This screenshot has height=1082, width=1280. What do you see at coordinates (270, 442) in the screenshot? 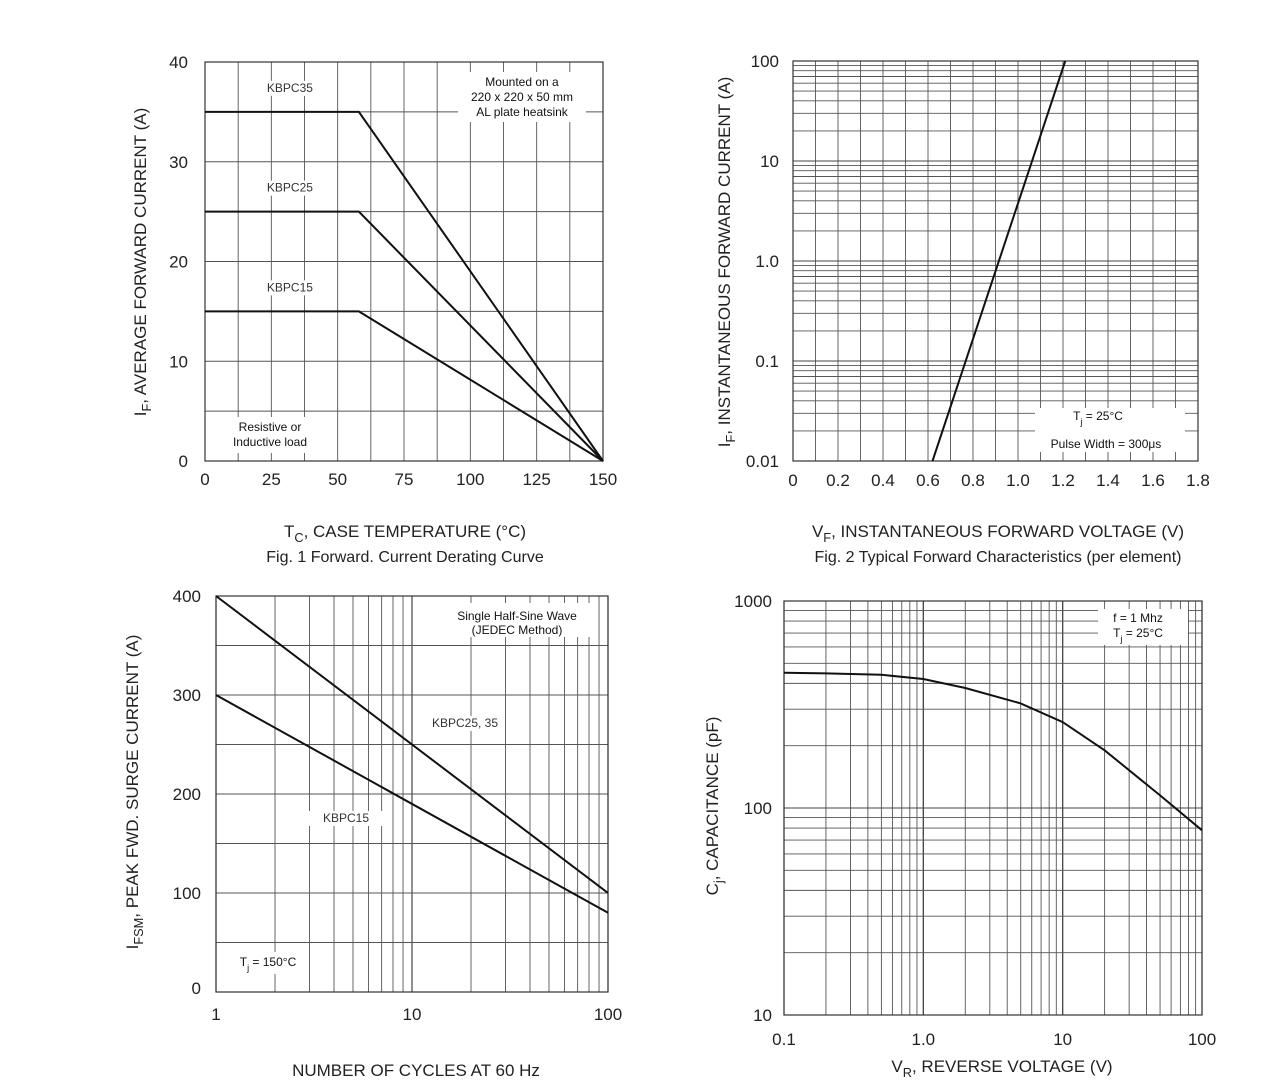
I see `fig1-note-load-2: Inductive load` at bounding box center [270, 442].